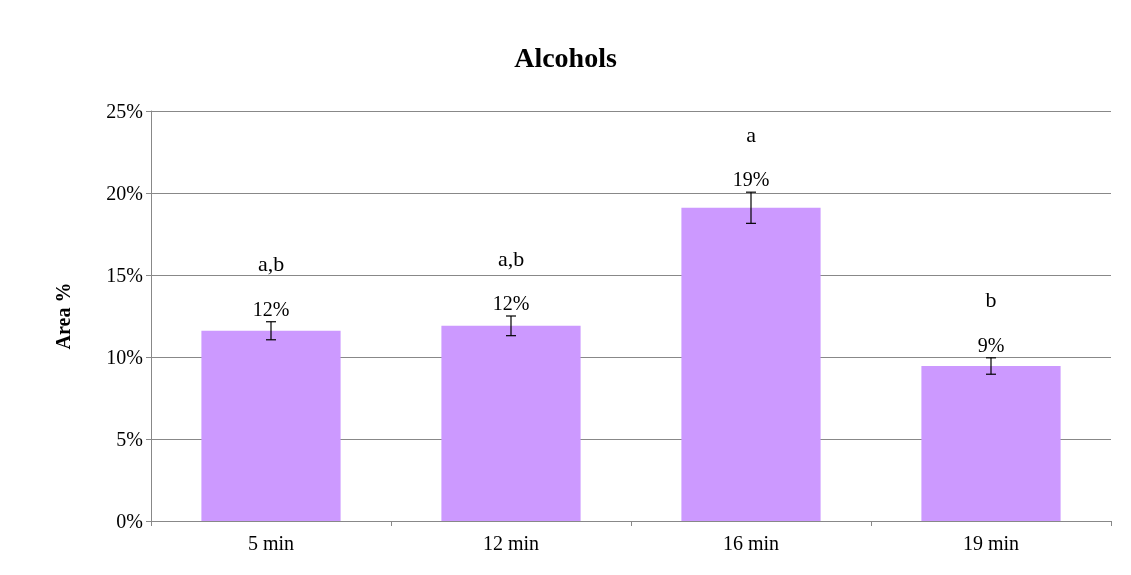 Image resolution: width=1131 pixels, height=575 pixels. What do you see at coordinates (129, 521) in the screenshot?
I see `y-tick-label: 0%` at bounding box center [129, 521].